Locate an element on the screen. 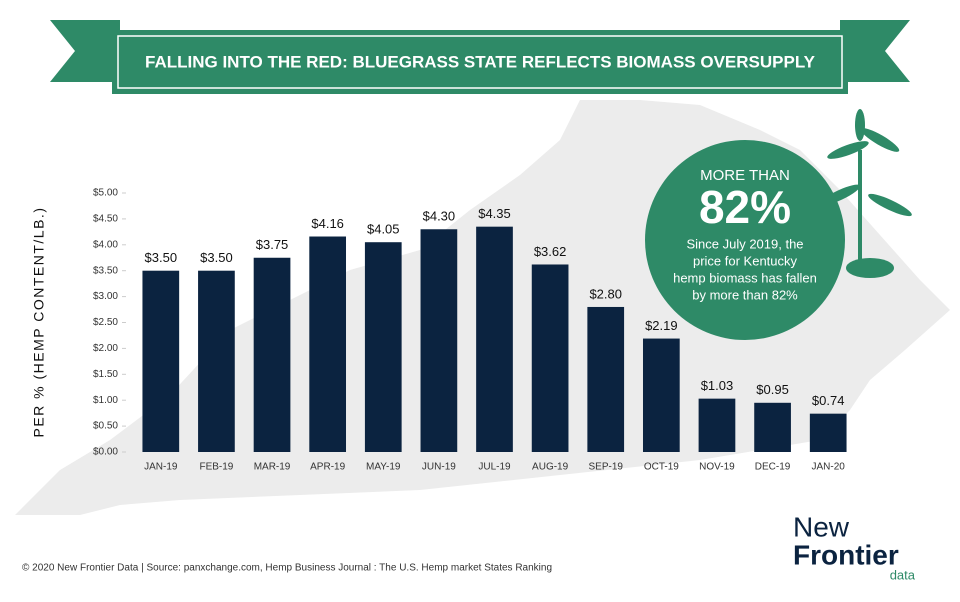 The width and height of the screenshot is (960, 602). value-label: $2.80 is located at coordinates (605, 293).